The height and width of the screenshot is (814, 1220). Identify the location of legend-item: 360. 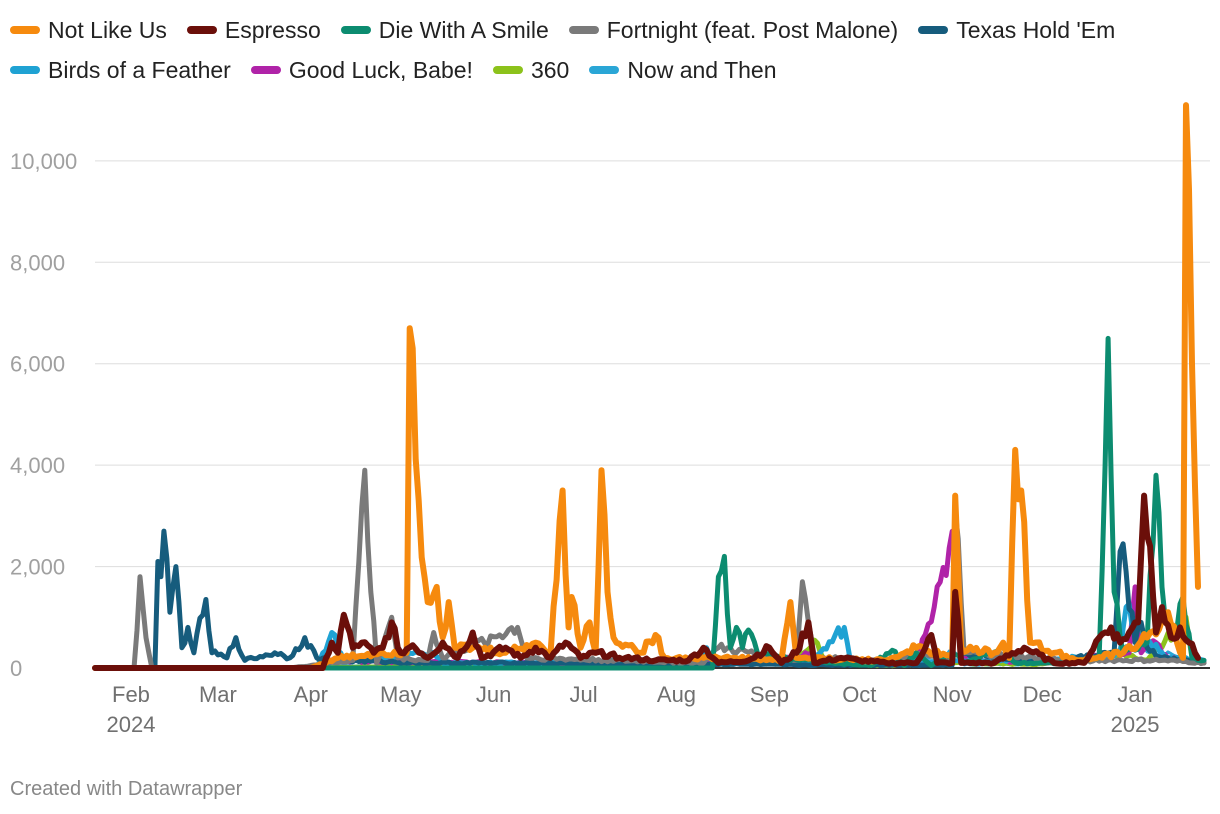
(531, 70).